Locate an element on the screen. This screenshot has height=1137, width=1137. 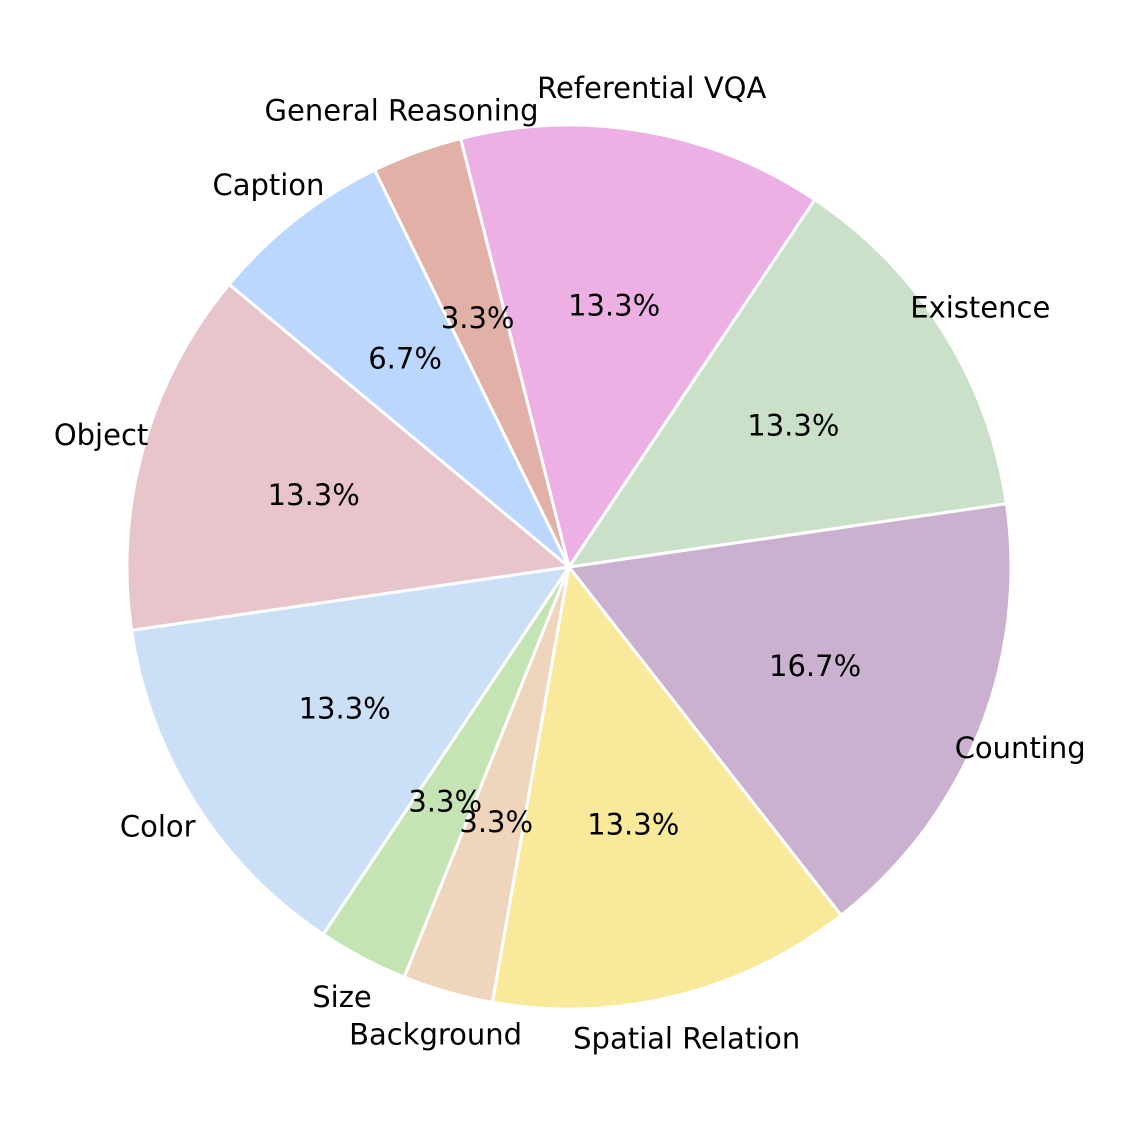
slice-label: Counting is located at coordinates (1020, 748).